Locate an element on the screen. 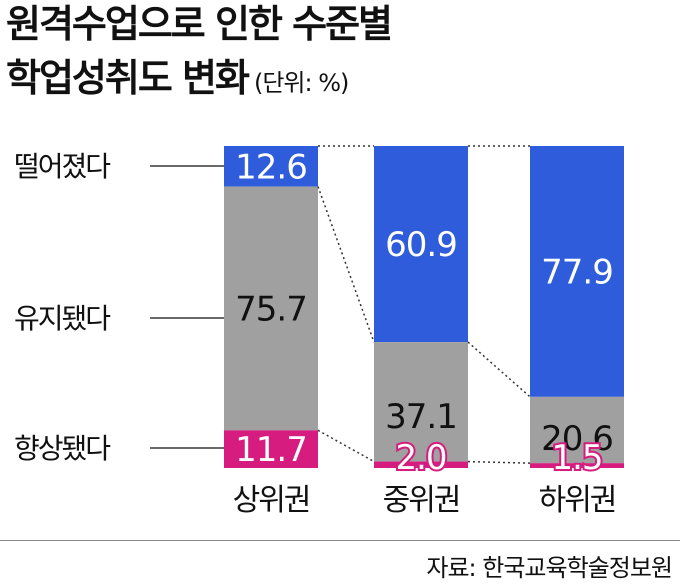 This screenshot has height=586, width=680. category-label: 하위권 is located at coordinates (577, 500).